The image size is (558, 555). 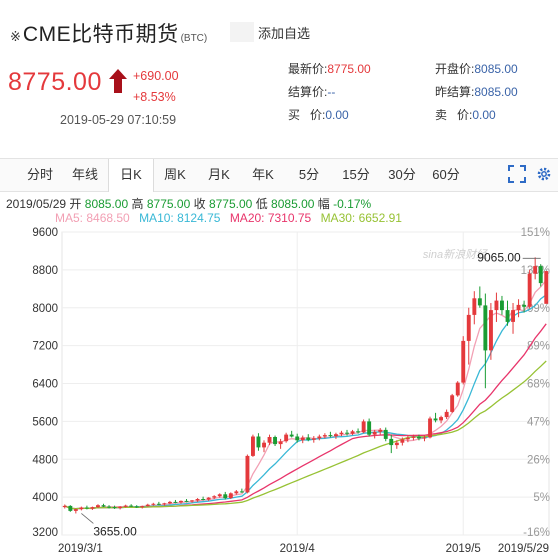 What do you see at coordinates (293, 204) in the screenshot?
I see `ohlc-low: 8085.00` at bounding box center [293, 204].